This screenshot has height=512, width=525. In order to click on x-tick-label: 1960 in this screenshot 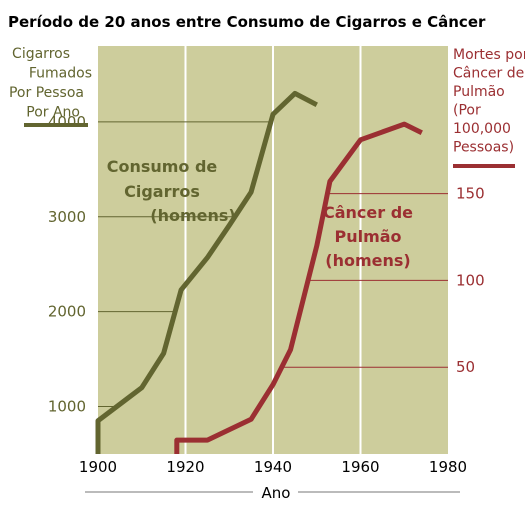, I will do `click(360, 467)`.